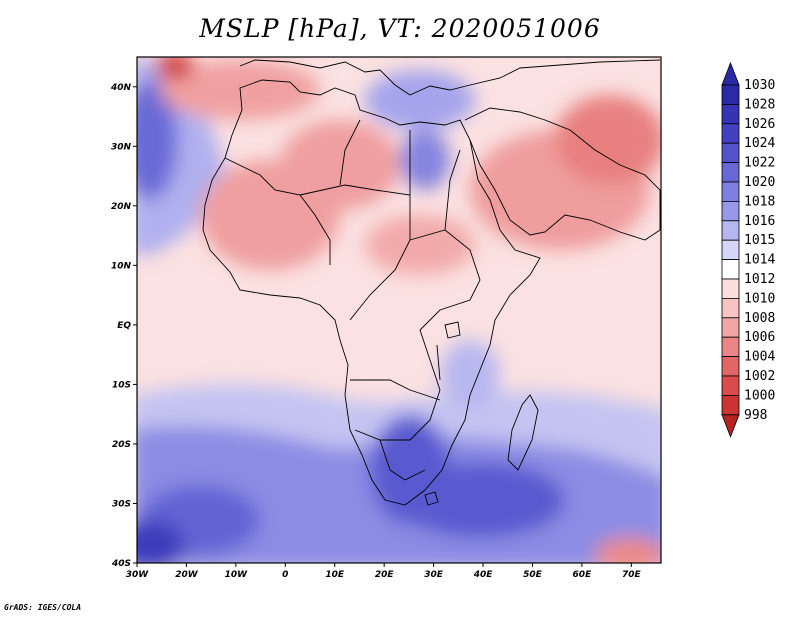 The width and height of the screenshot is (800, 618). I want to click on lon-tick-label: 30W, so click(138, 575).